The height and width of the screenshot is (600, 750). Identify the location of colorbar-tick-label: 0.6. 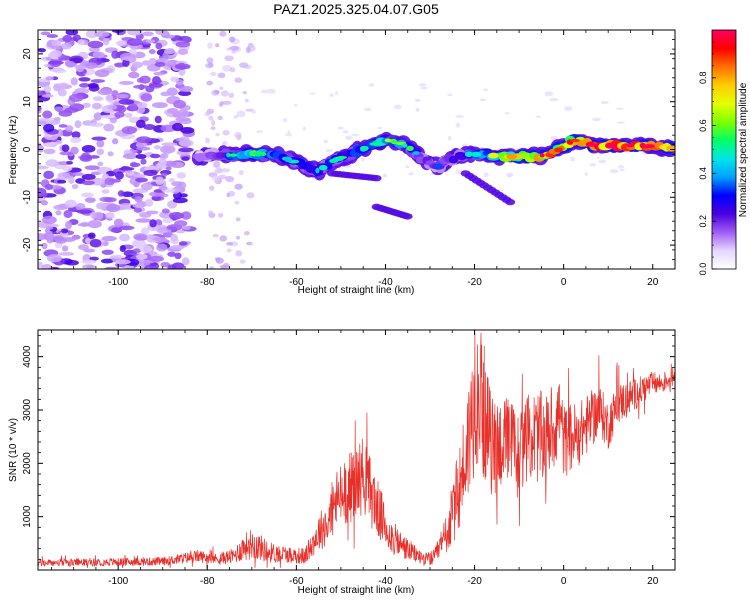
(703, 125).